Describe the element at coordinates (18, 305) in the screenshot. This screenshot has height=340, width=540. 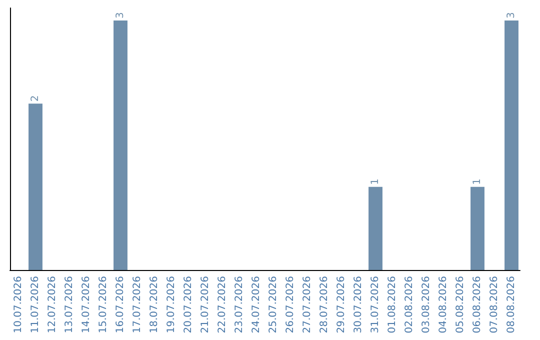
I see `x-tick-label: 10.07.2026` at that location.